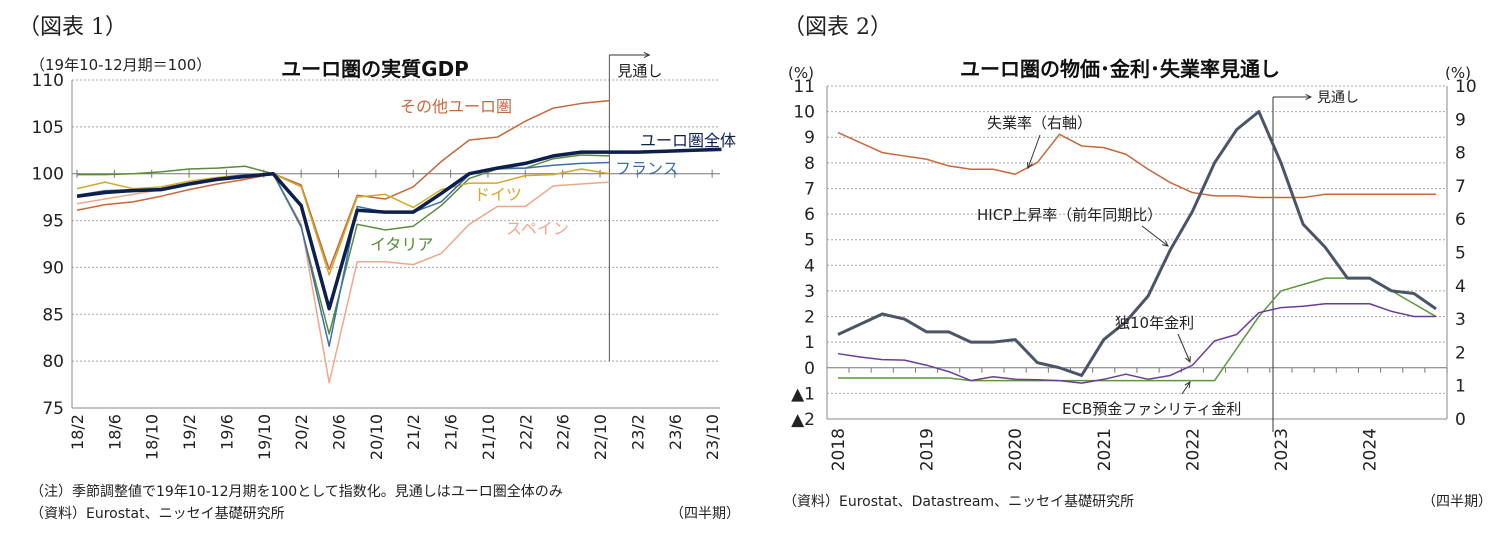 The height and width of the screenshot is (553, 1502). I want to click on y-left-tick-label: 6, so click(809, 215).